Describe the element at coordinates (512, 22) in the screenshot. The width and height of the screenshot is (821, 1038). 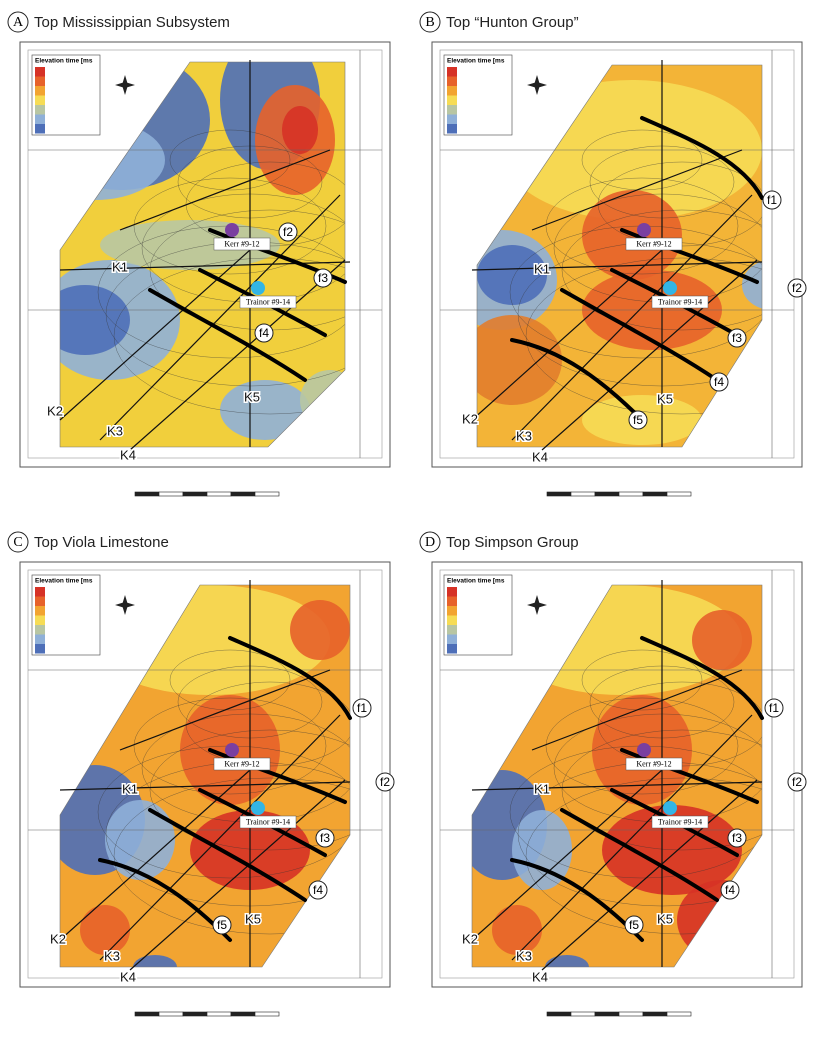
I see `panel-title: Top “Hunton Group”` at that location.